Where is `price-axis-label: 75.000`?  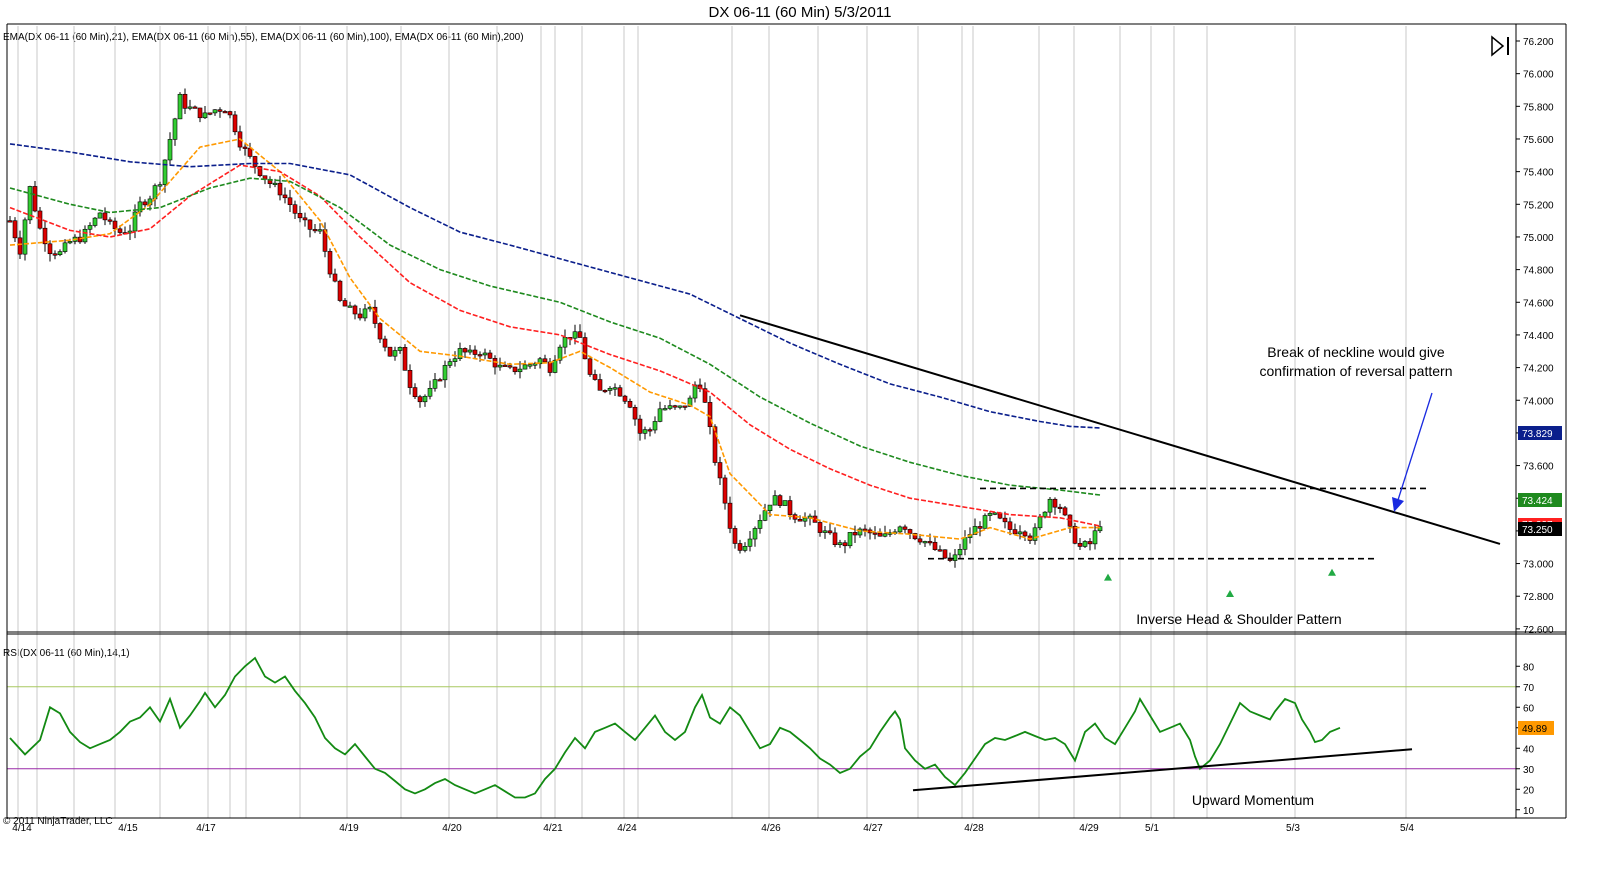 price-axis-label: 75.000 is located at coordinates (1538, 238).